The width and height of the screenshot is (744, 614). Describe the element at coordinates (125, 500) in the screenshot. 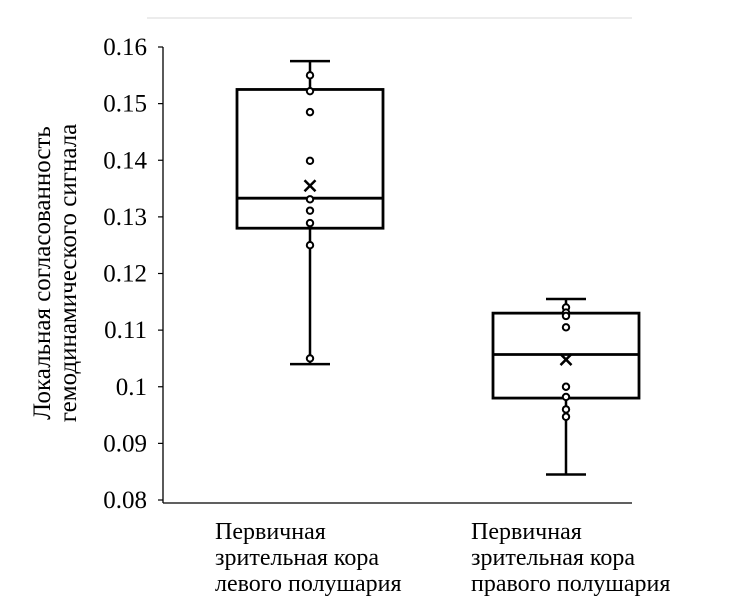

I see `y-tick-label: 0.08` at that location.